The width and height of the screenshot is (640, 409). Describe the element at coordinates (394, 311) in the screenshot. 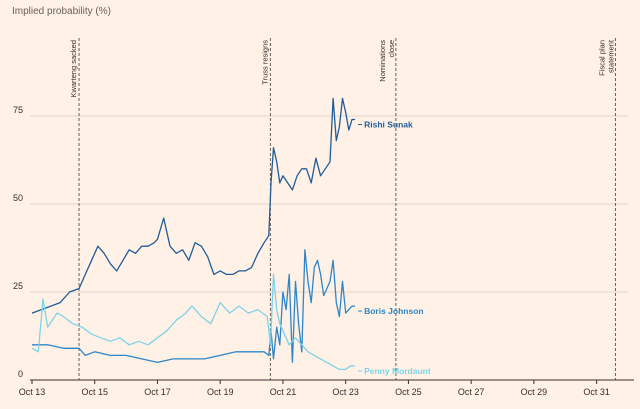

I see `series-label-boris-johnson: Boris Johnson` at that location.